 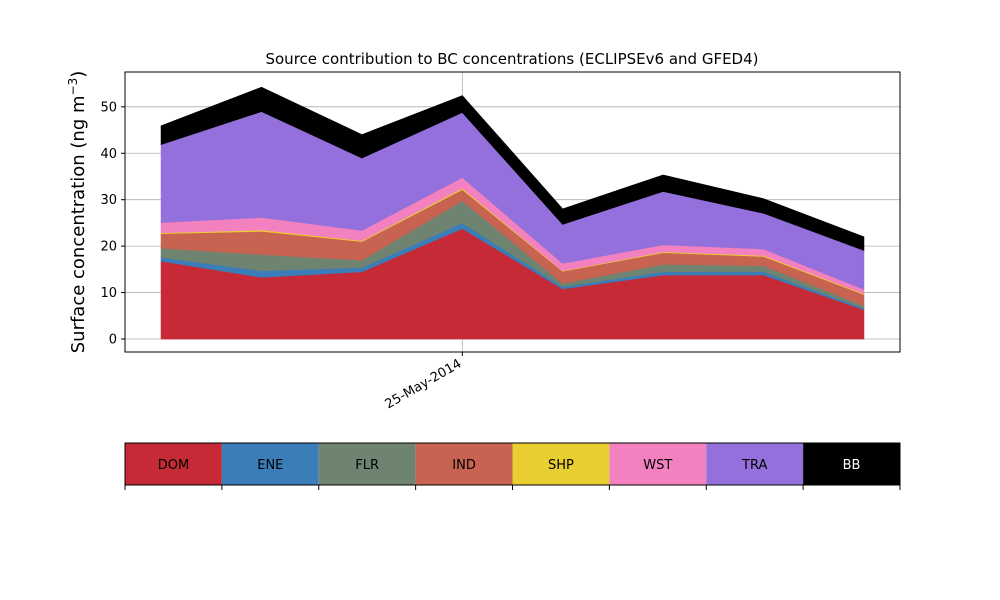 I want to click on y-tick-label-0: 0, so click(x=113, y=339).